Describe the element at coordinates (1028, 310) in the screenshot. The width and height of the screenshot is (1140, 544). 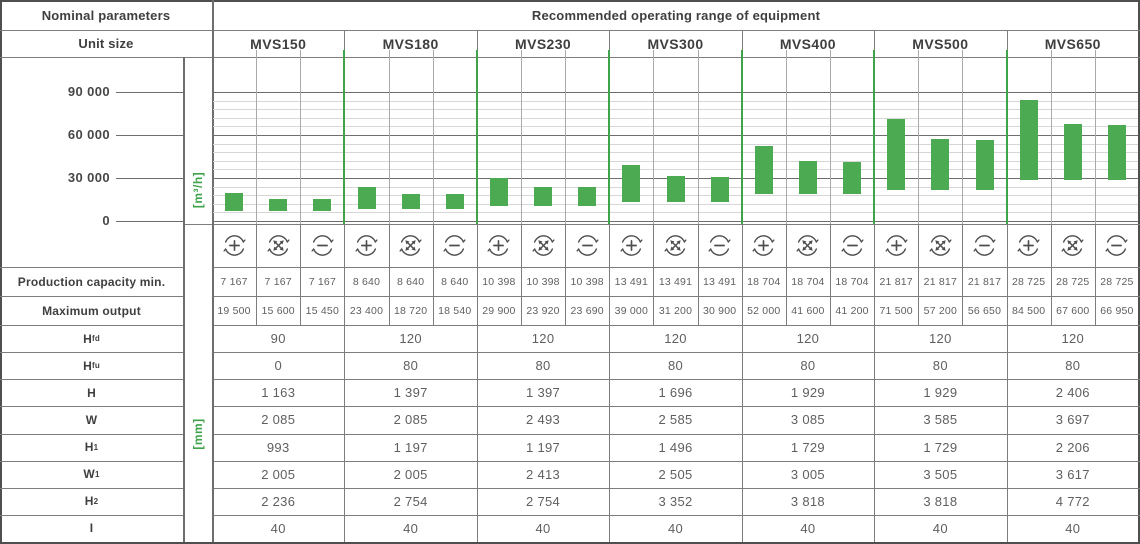
I see `max-output-value: 84 500` at that location.